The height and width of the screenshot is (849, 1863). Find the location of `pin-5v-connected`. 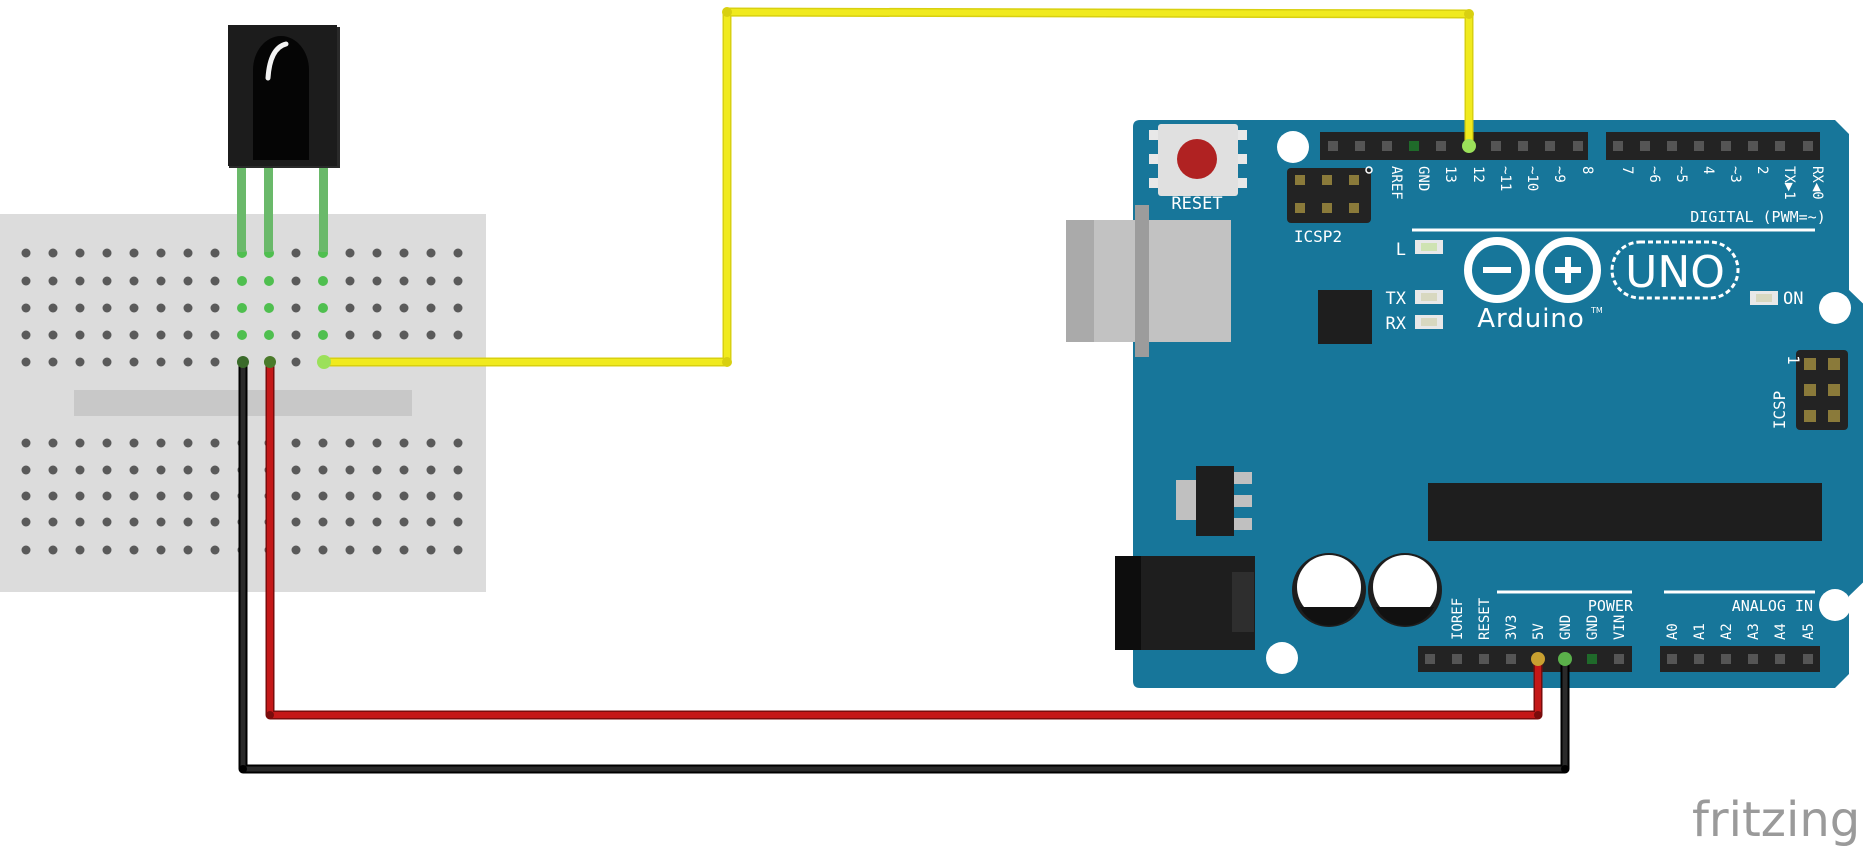

pin-5v-connected is located at coordinates (1538, 659).